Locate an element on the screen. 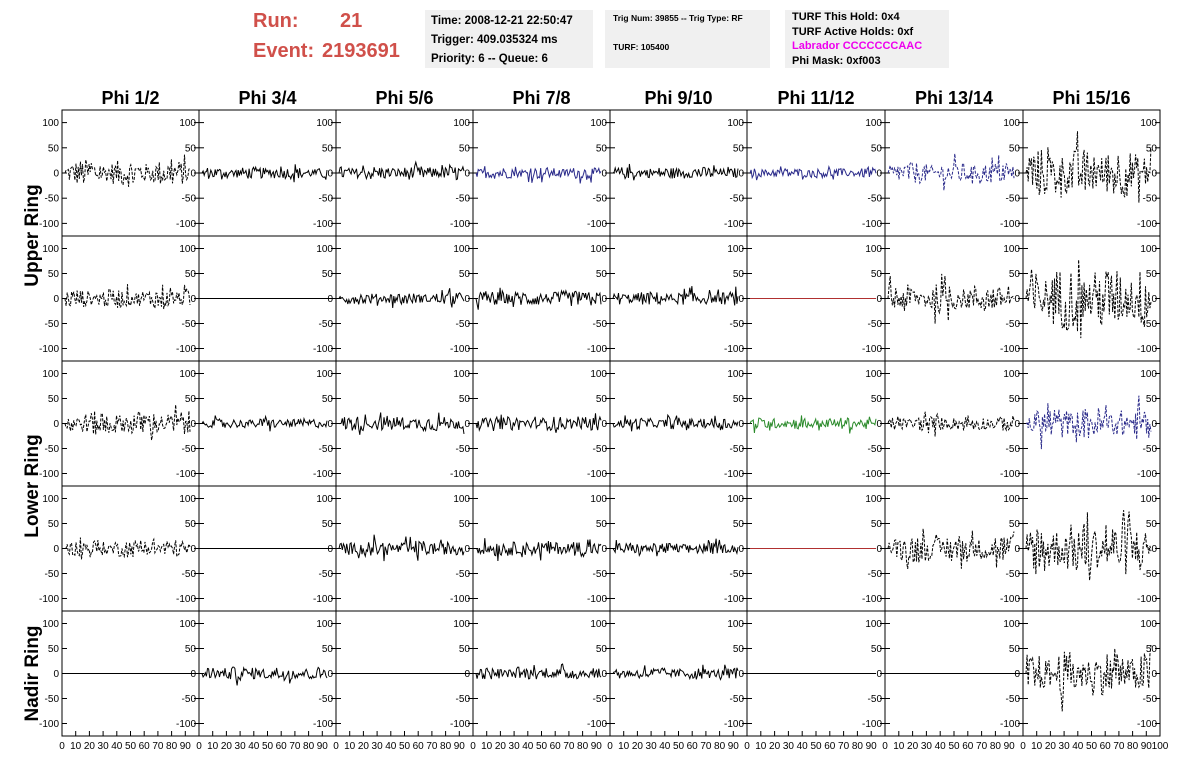 The height and width of the screenshot is (772, 1196). row-label: Nadir Ring is located at coordinates (32, 673).